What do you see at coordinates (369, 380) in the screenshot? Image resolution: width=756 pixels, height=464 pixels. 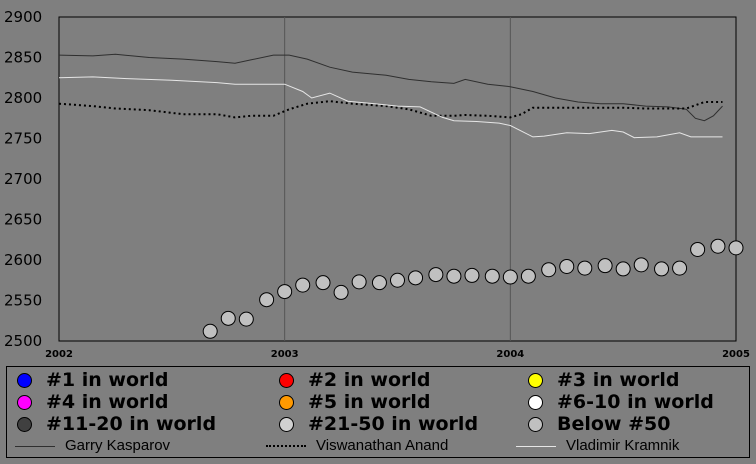 I see `legend-label-2: #2 in world` at bounding box center [369, 380].